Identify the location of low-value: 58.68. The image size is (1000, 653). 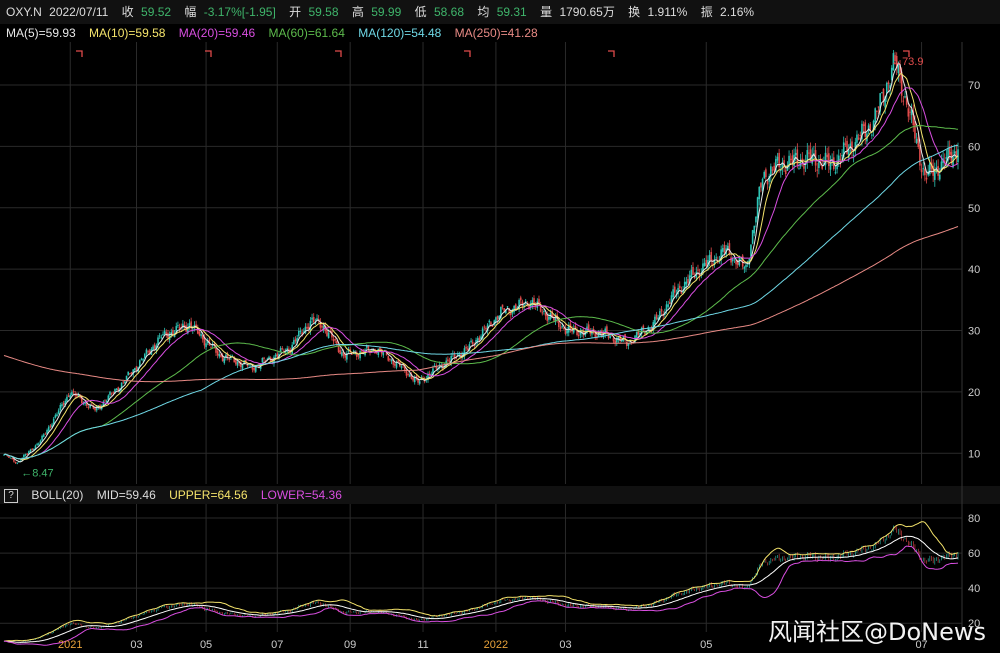
(448, 12).